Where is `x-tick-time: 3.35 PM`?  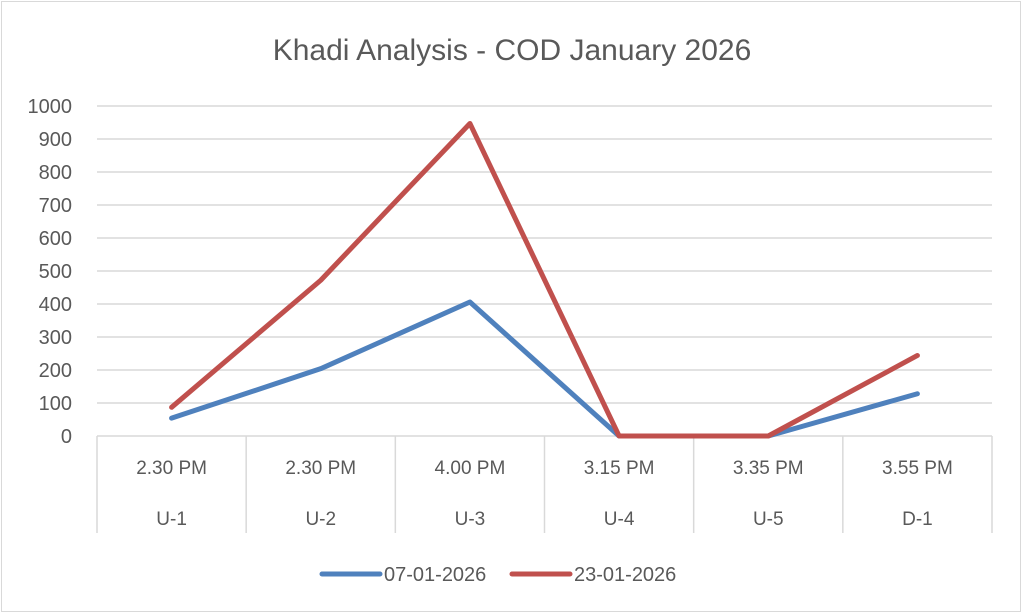
x-tick-time: 3.35 PM is located at coordinates (768, 468).